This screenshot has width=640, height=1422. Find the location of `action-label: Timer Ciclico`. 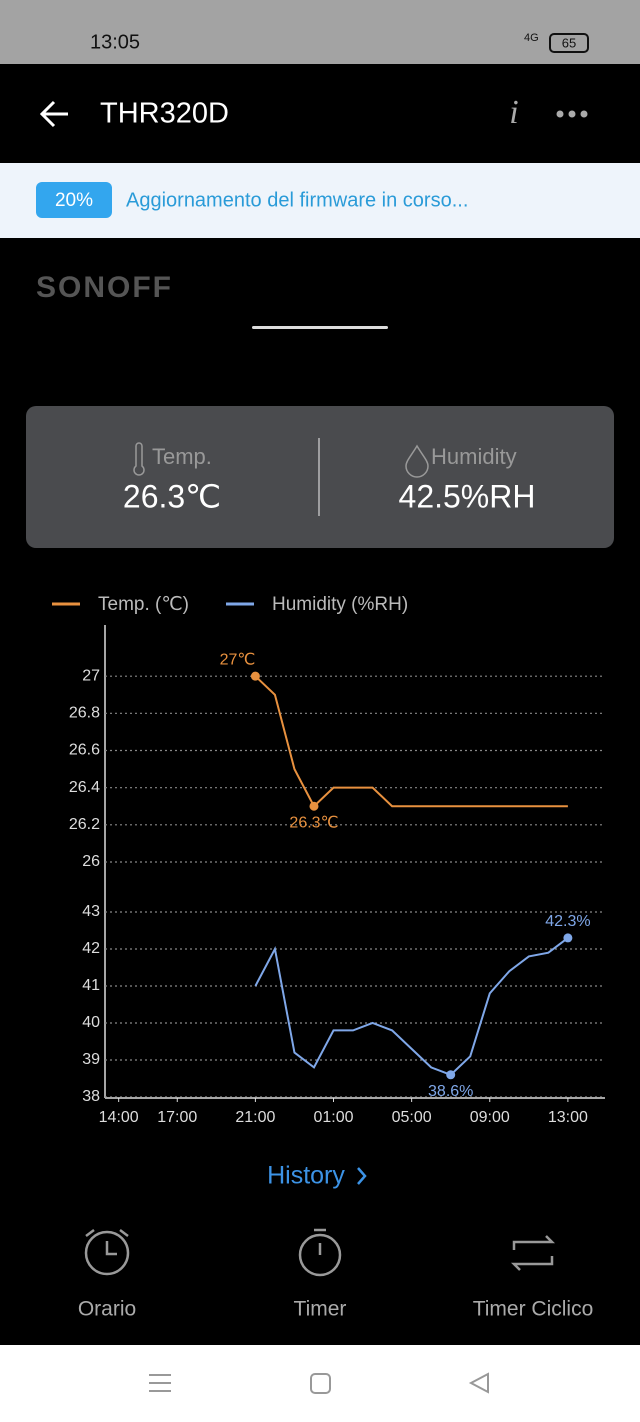

action-label: Timer Ciclico is located at coordinates (533, 1309).